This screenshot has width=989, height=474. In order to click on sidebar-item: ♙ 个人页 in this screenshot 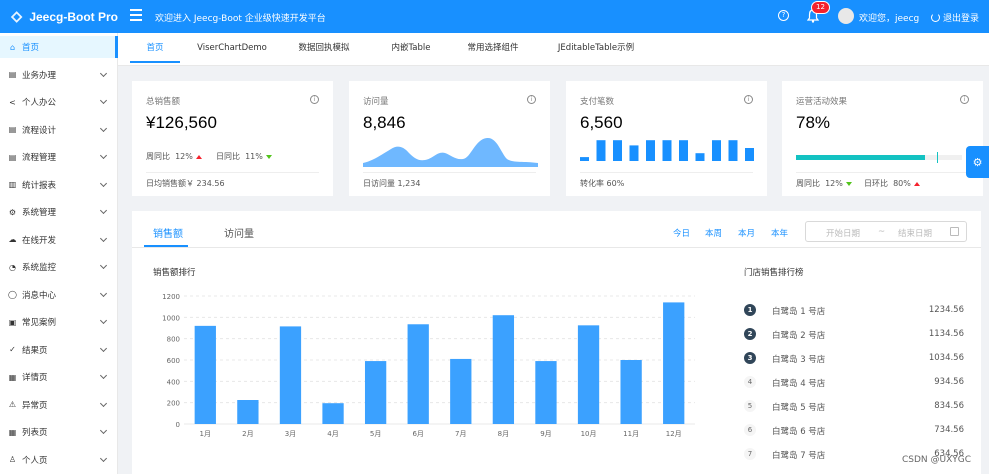, I will do `click(59, 460)`.